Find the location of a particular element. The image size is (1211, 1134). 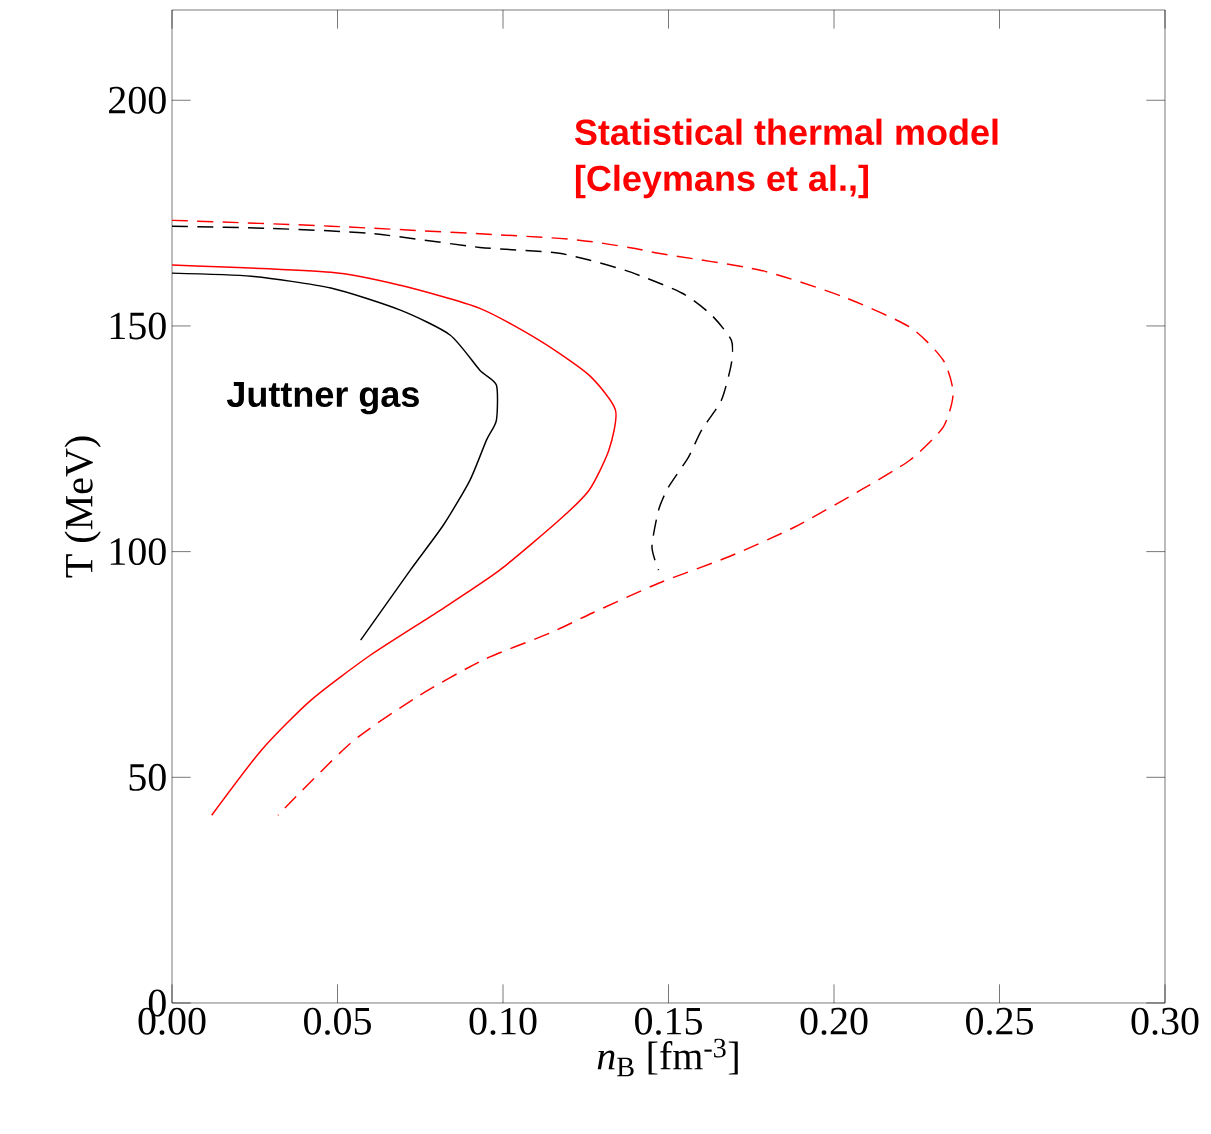

annotation: [Cleymans et al.,] is located at coordinates (721, 181).